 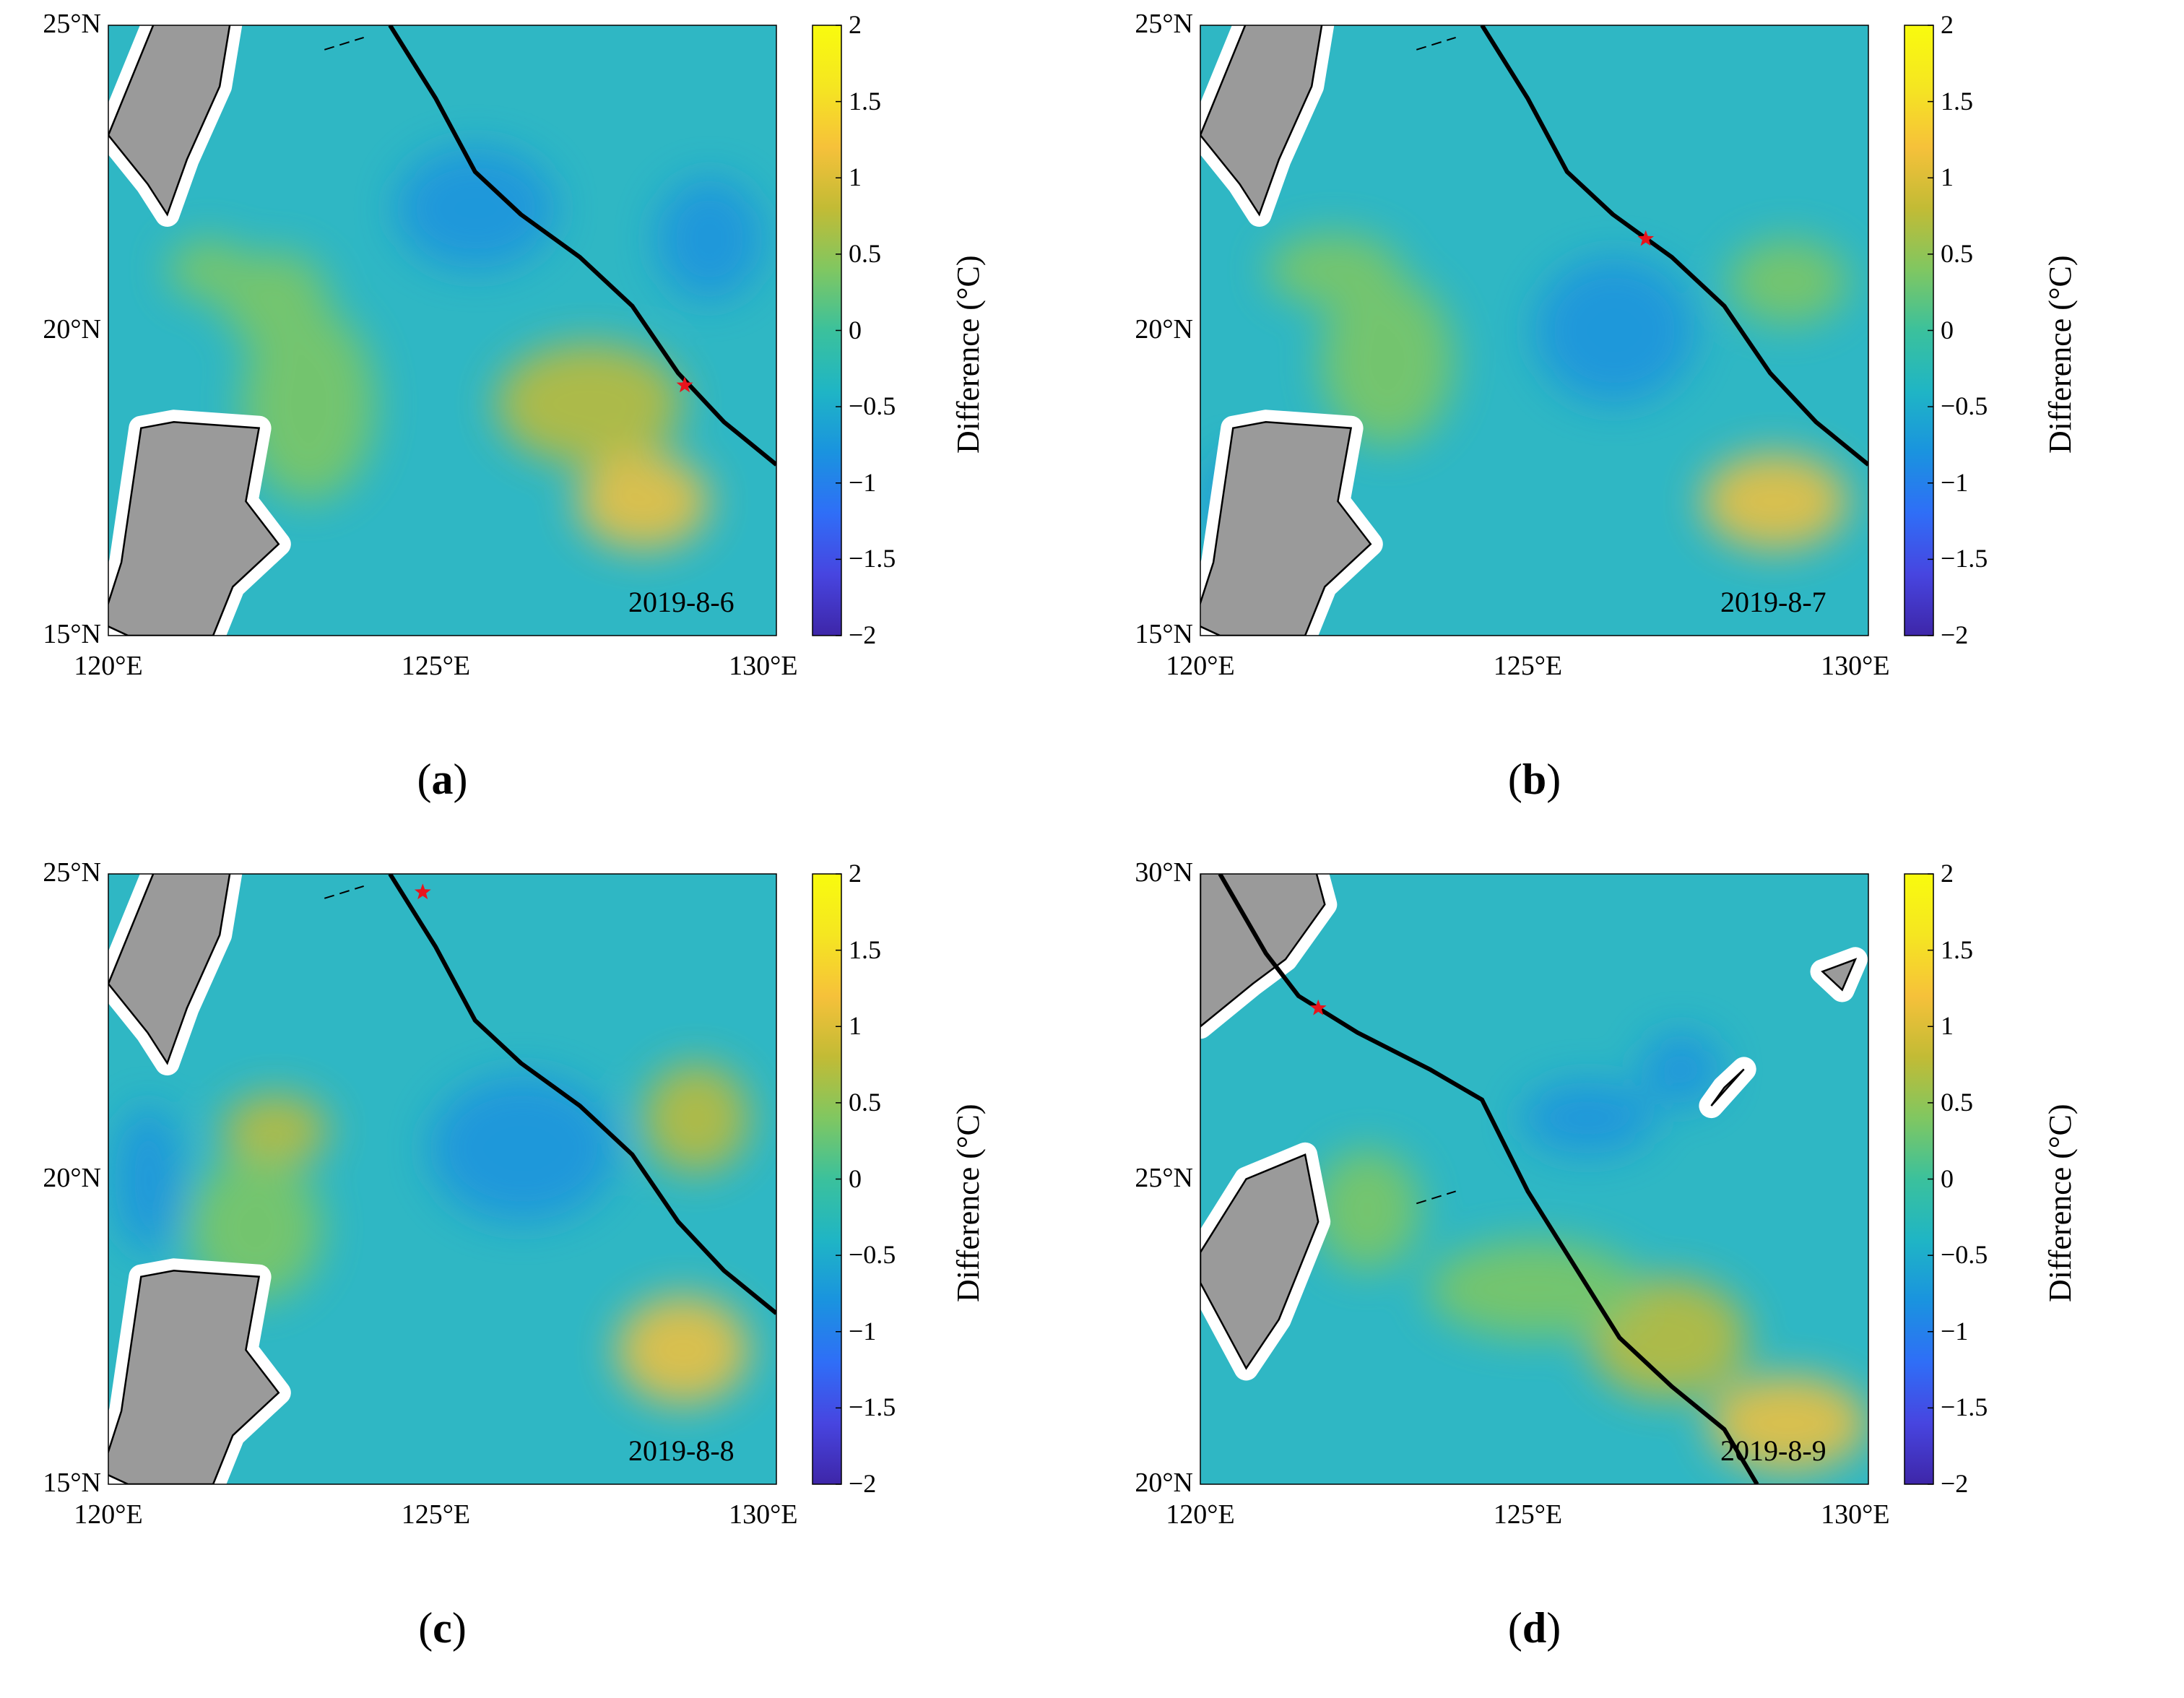 I want to click on map-frame, so click(x=442, y=1179).